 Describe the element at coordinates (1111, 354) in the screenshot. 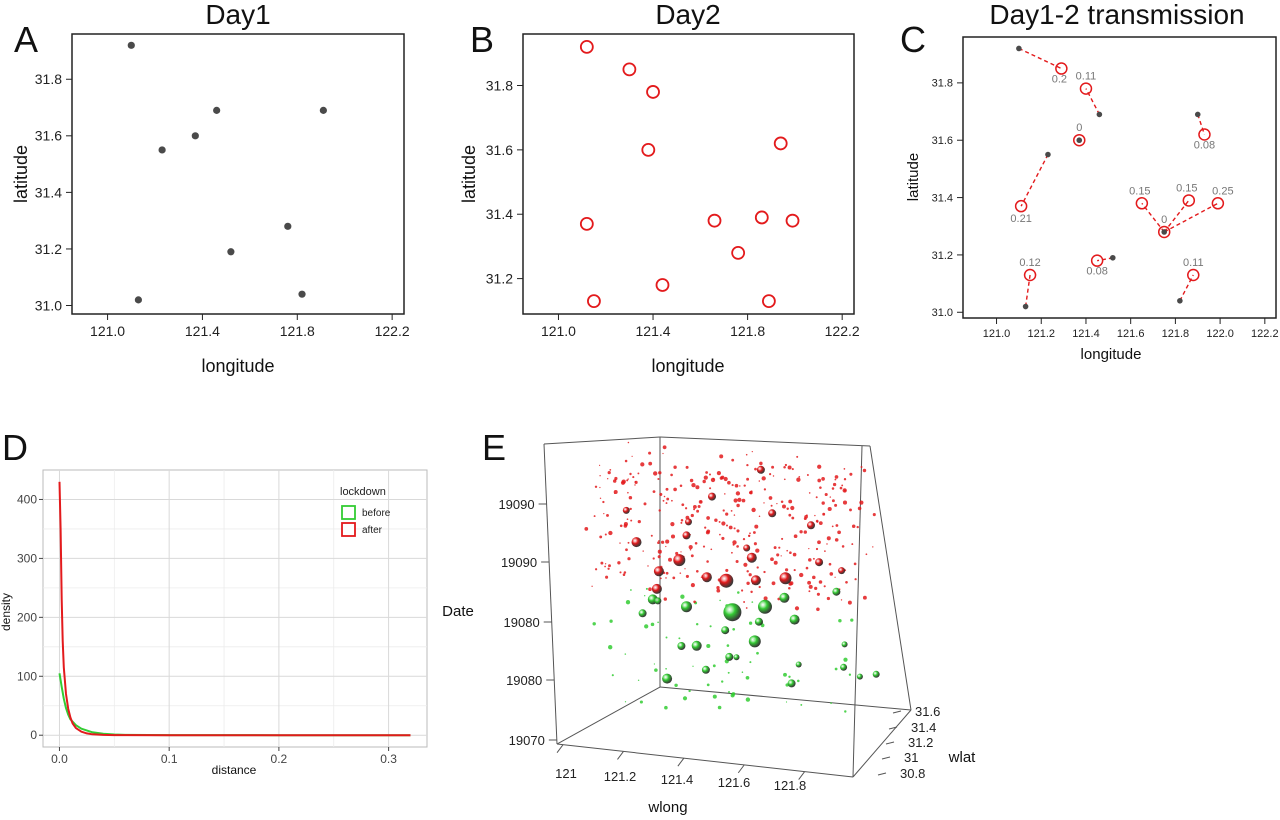

I see `panel-c-xlabel: longitude` at that location.